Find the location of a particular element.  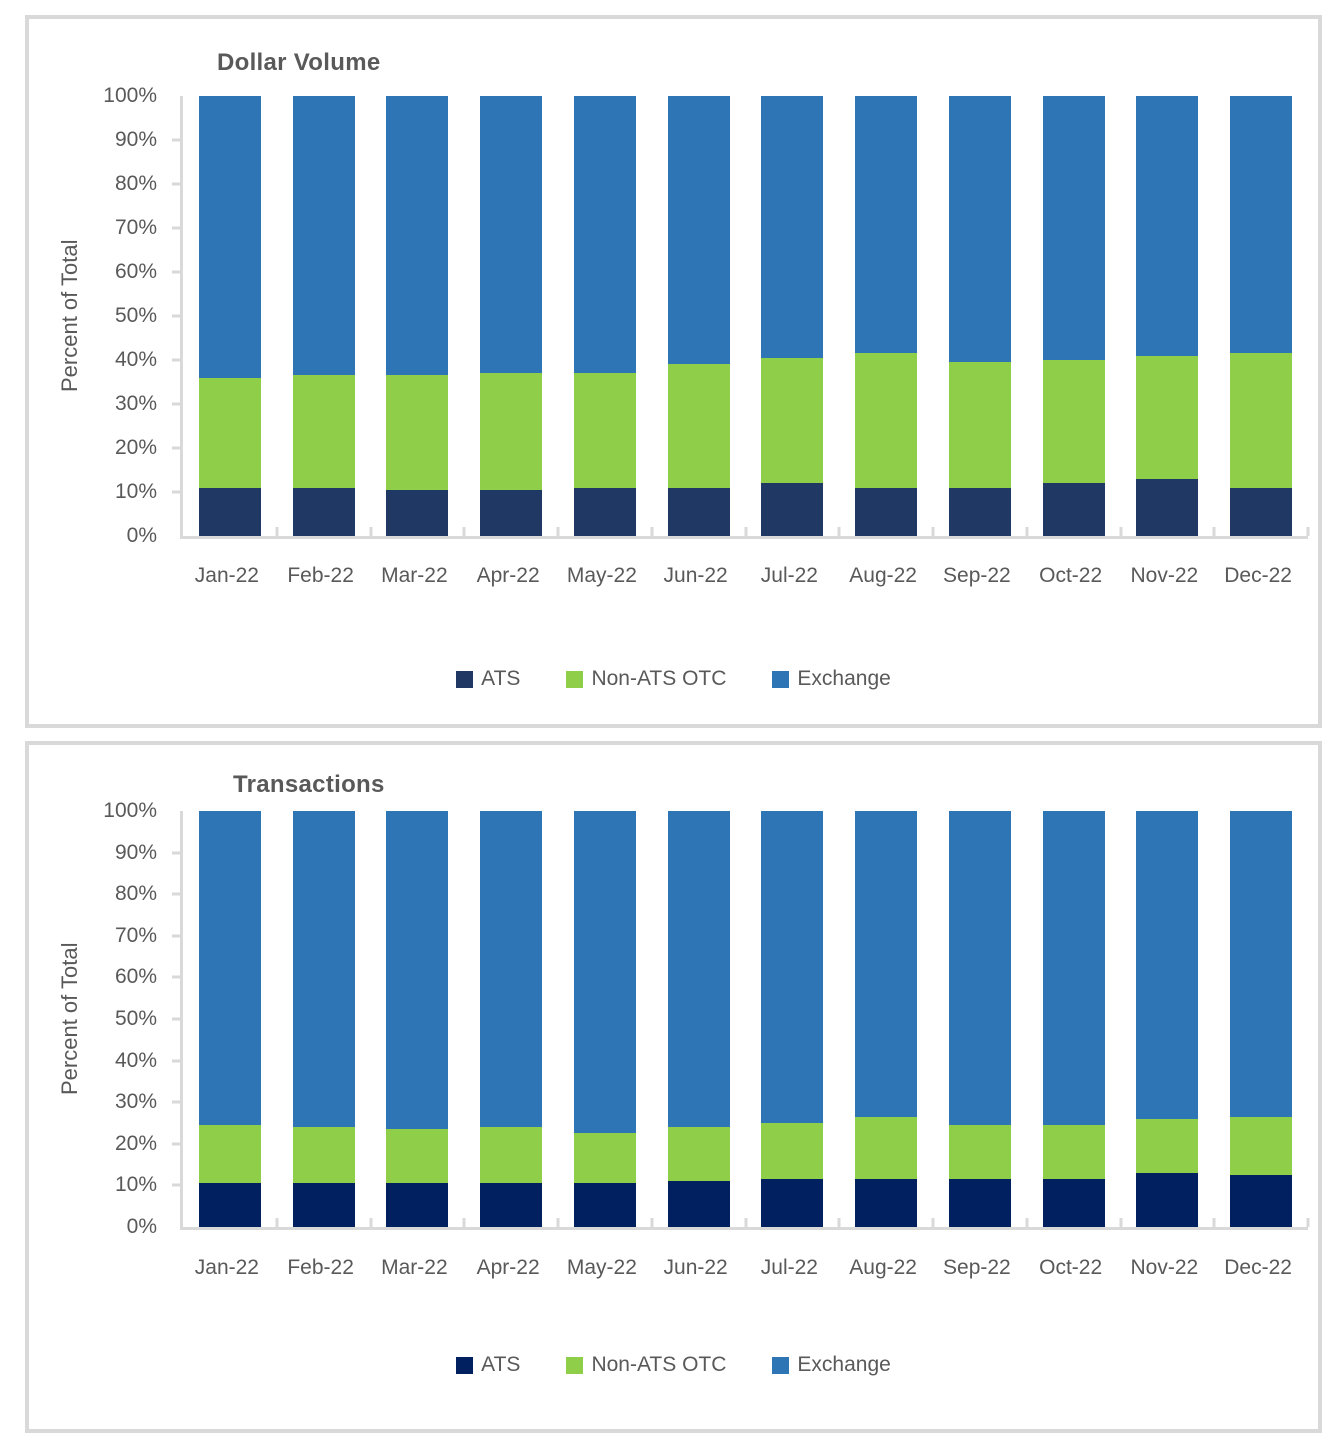

chart-title-dollar-volume: Dollar Volume is located at coordinates (299, 62).